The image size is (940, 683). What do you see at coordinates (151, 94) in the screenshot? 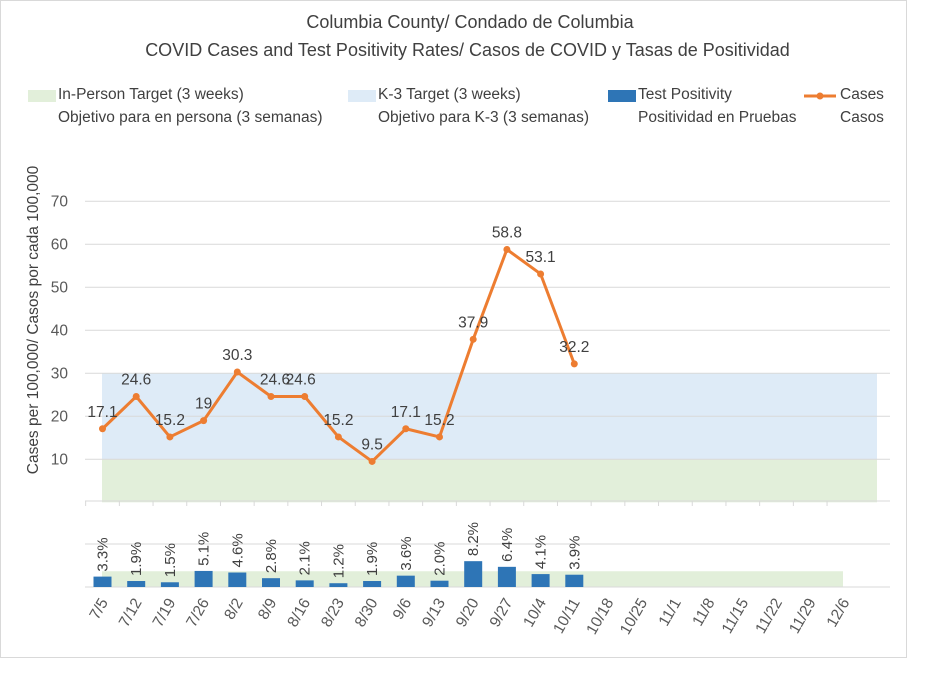
I see `legend-in-person: In-Person Target (3 weeks)` at bounding box center [151, 94].